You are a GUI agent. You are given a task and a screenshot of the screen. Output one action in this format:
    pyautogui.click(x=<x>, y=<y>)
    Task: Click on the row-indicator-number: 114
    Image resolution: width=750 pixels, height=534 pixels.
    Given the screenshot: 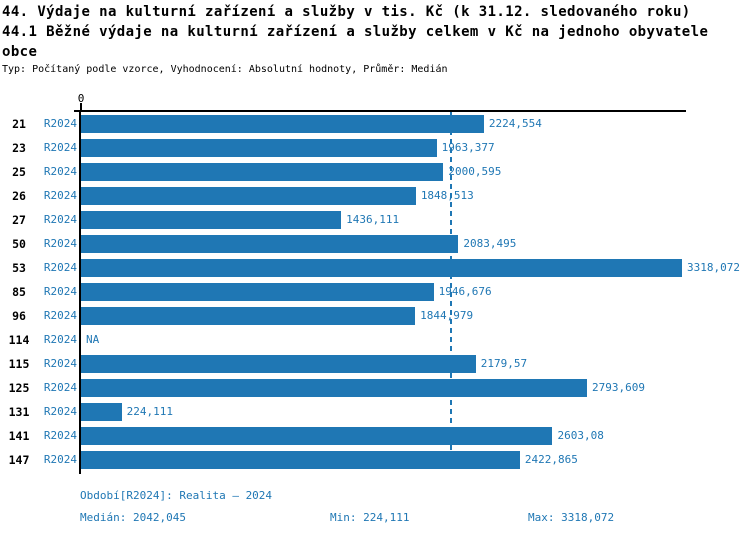 What is the action you would take?
    pyautogui.click(x=19, y=340)
    